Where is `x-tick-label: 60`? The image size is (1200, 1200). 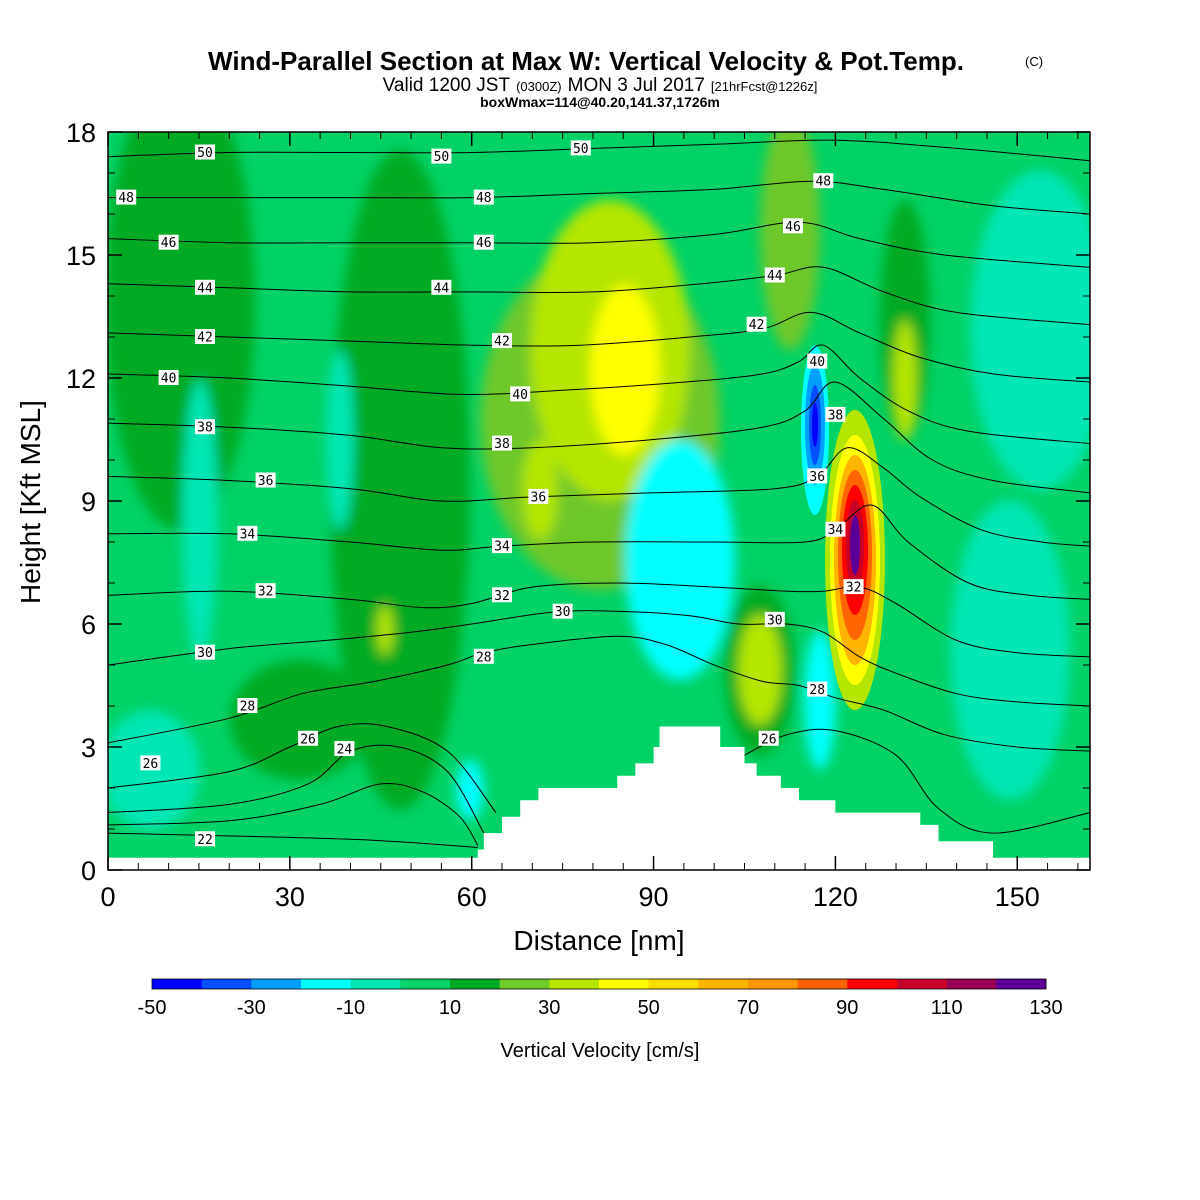
x-tick-label: 60 is located at coordinates (472, 897).